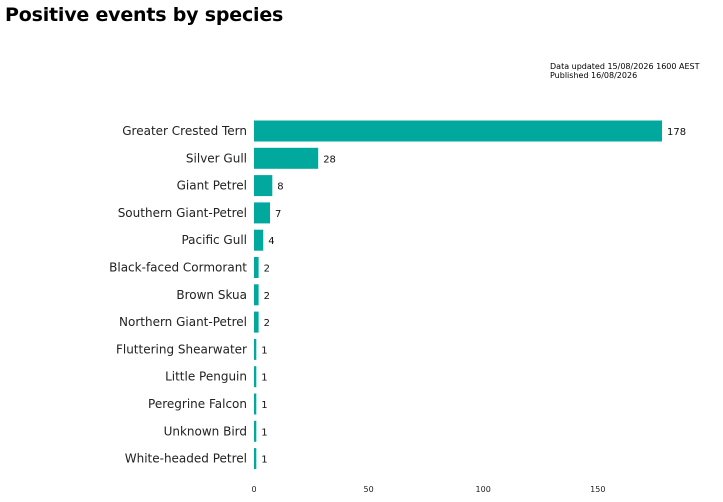 The height and width of the screenshot is (502, 723). Describe the element at coordinates (271, 241) in the screenshot. I see `value-label: 4` at that location.